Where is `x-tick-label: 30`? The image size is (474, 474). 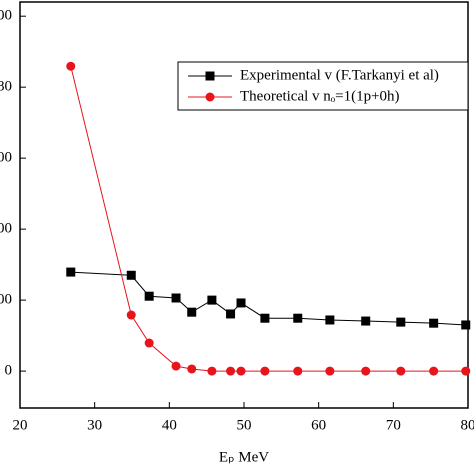 x-tick-label: 30 is located at coordinates (94, 425).